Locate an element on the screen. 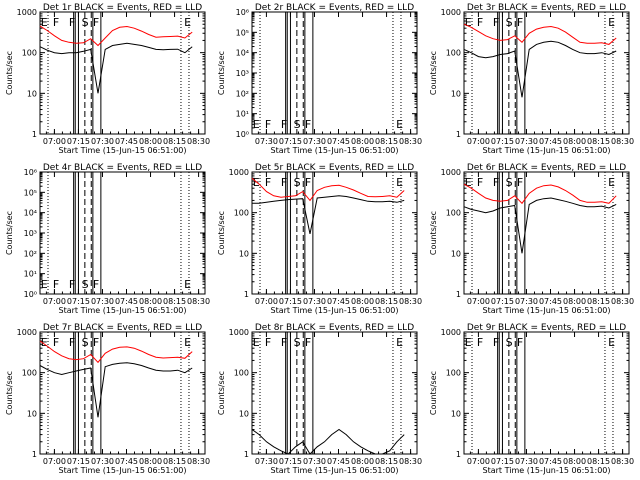  y-tick-label: 10⁵ is located at coordinates (30, 192).